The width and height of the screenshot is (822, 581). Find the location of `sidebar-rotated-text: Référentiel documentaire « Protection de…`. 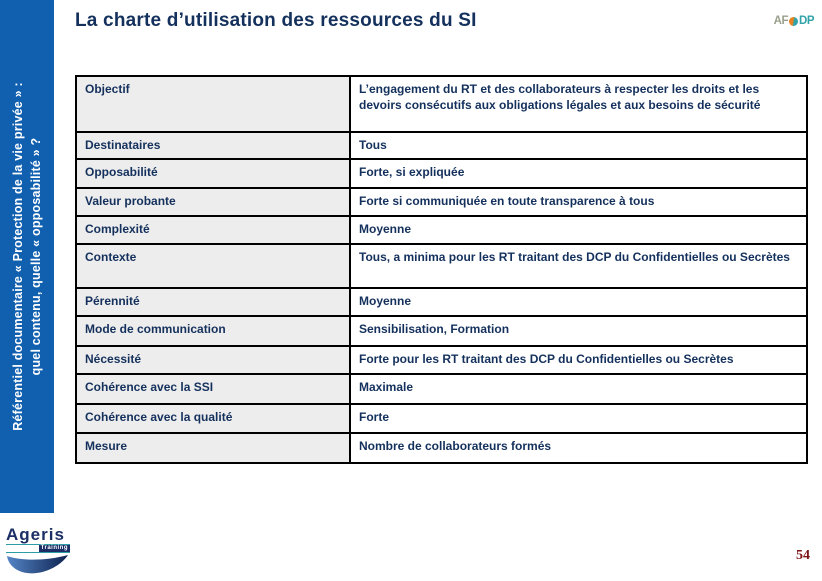

sidebar-rotated-text: Référentiel documentaire « Protection de… is located at coordinates (27, 256).